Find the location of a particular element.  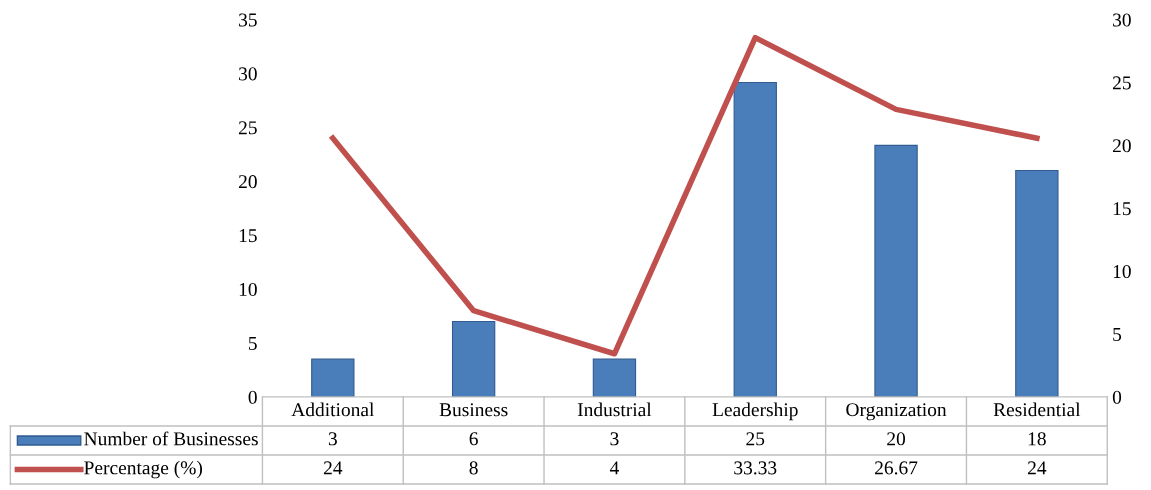

y-tick-label: 30 is located at coordinates (248, 74).